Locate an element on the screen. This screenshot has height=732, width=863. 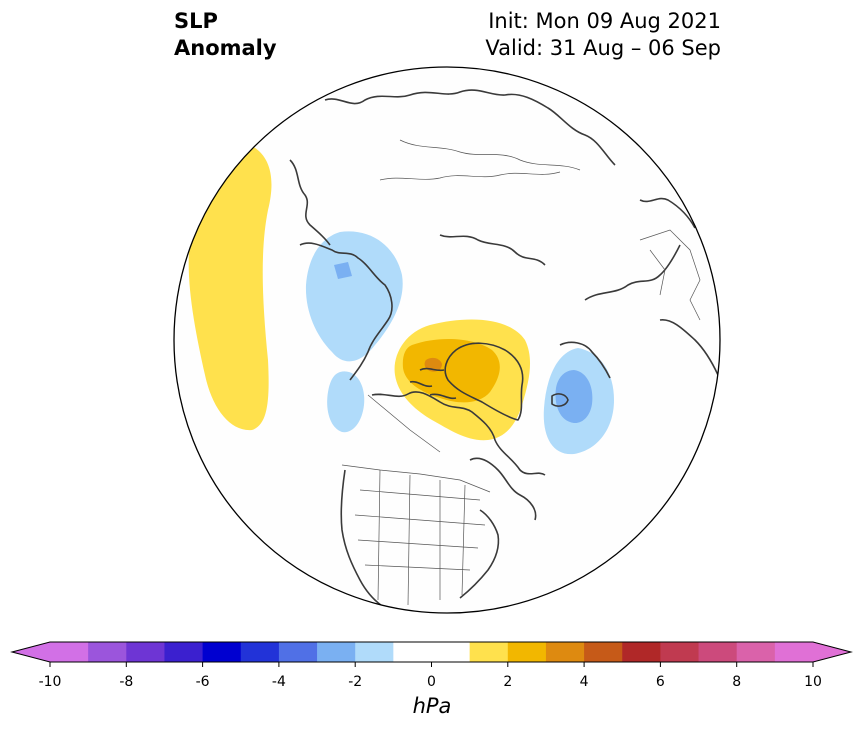
coast-canada-north is located at coordinates (458, 433).